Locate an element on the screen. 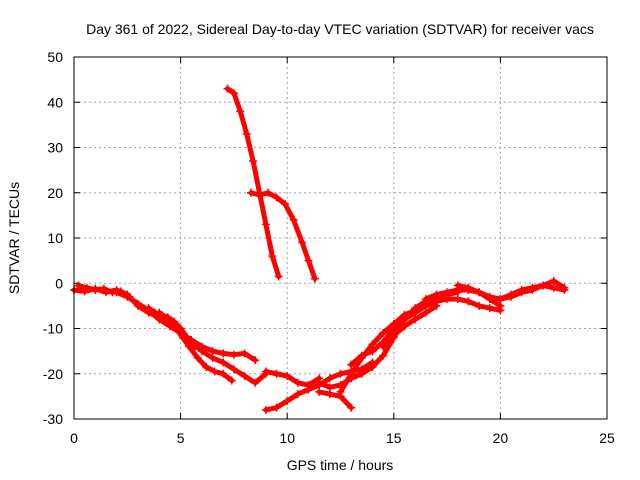 The image size is (640, 480). x-tick-label: 15 is located at coordinates (394, 438).